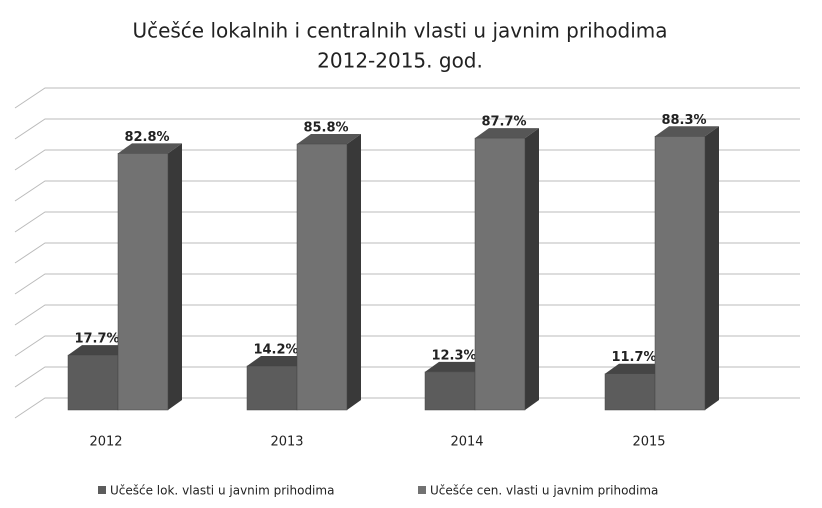  I want to click on data-label: 82.8%, so click(146, 137).